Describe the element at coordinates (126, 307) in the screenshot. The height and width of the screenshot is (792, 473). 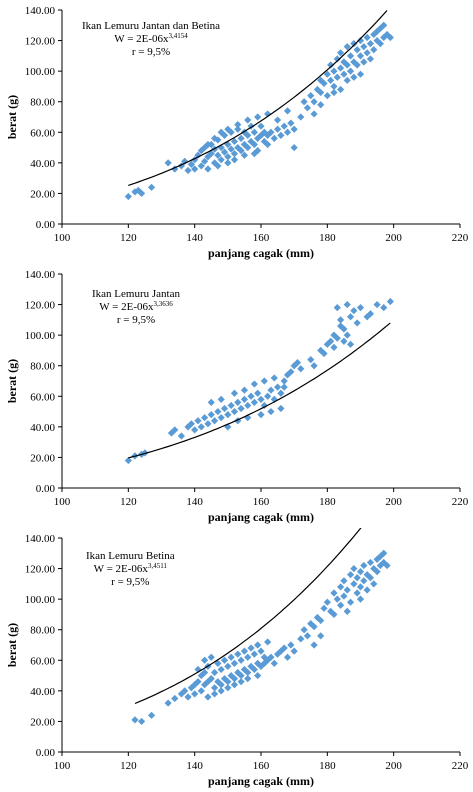
I see `equation-base: W = 2E-06x` at that location.